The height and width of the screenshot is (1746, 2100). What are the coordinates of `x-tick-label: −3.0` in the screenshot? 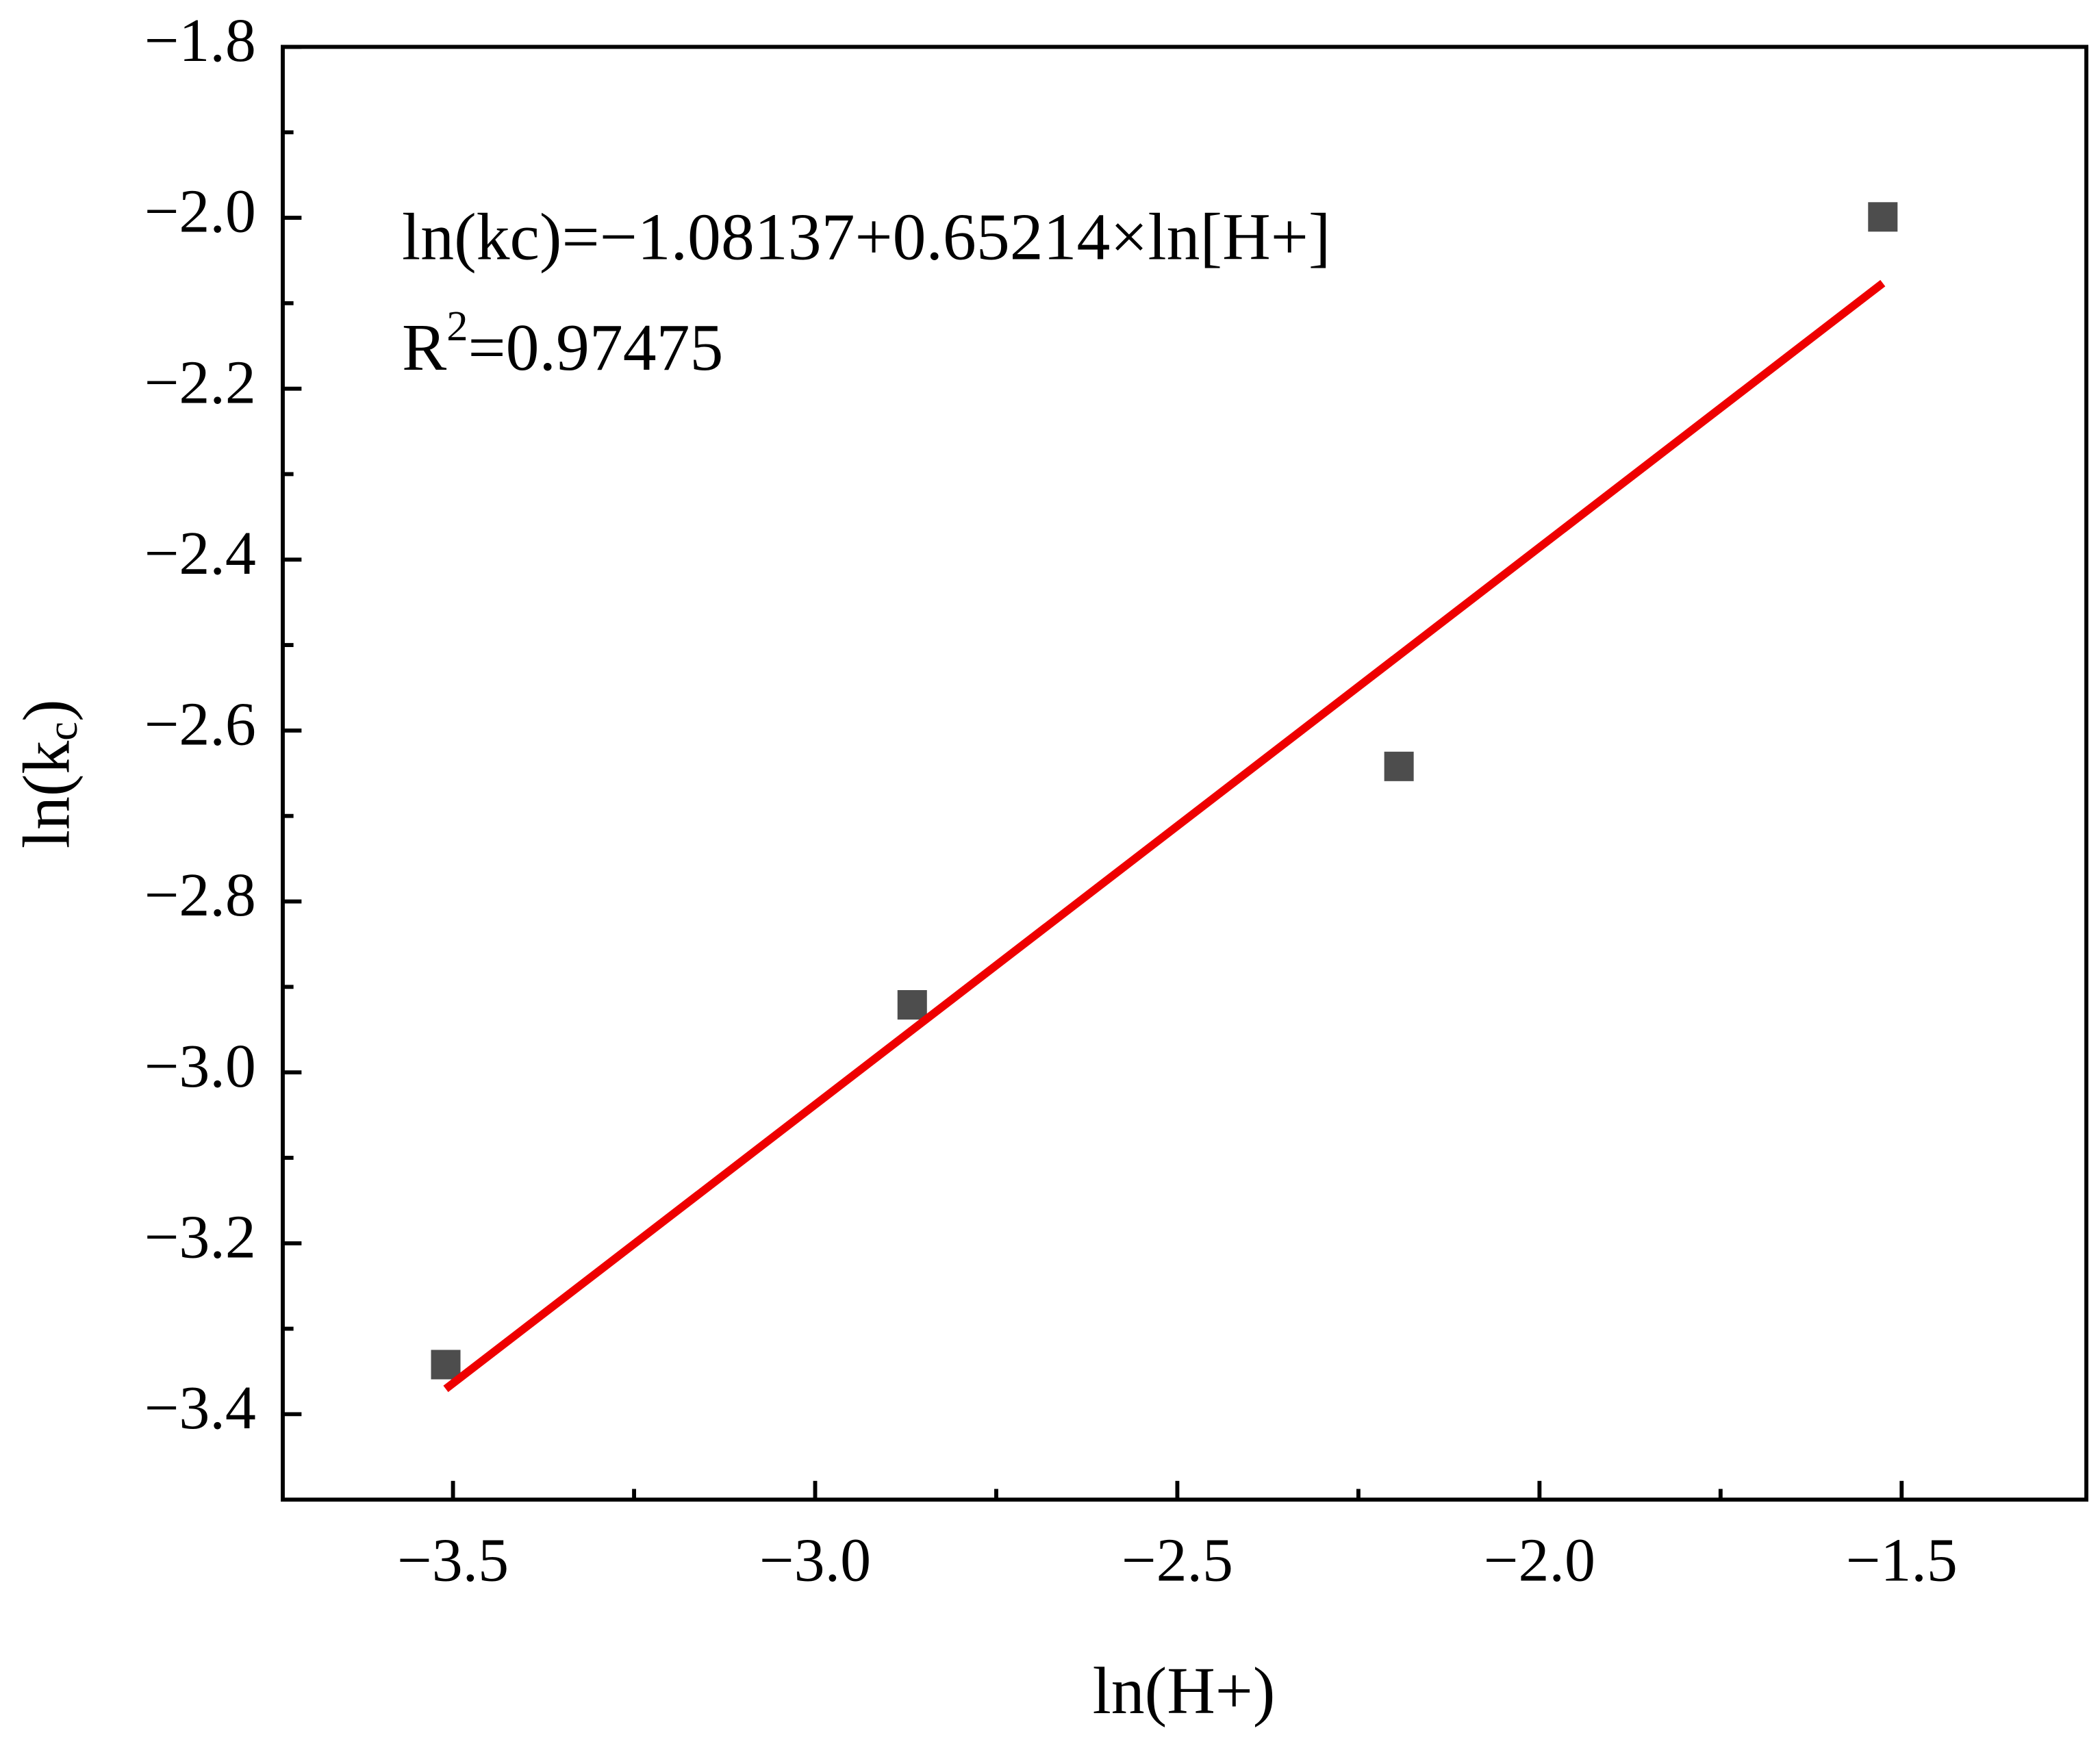 It's located at (815, 1561).